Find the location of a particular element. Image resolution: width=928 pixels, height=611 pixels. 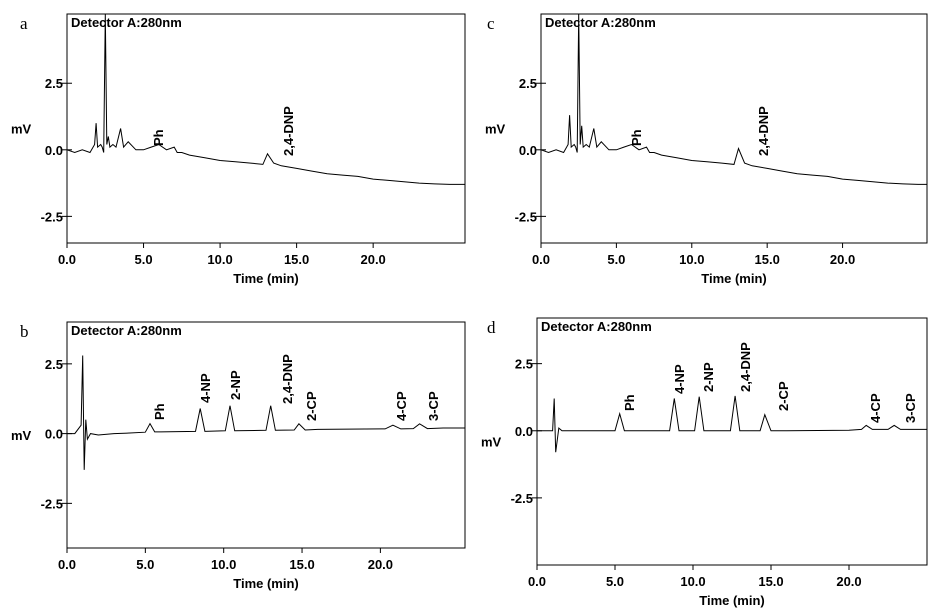

panel-label: a is located at coordinates (24, 23).